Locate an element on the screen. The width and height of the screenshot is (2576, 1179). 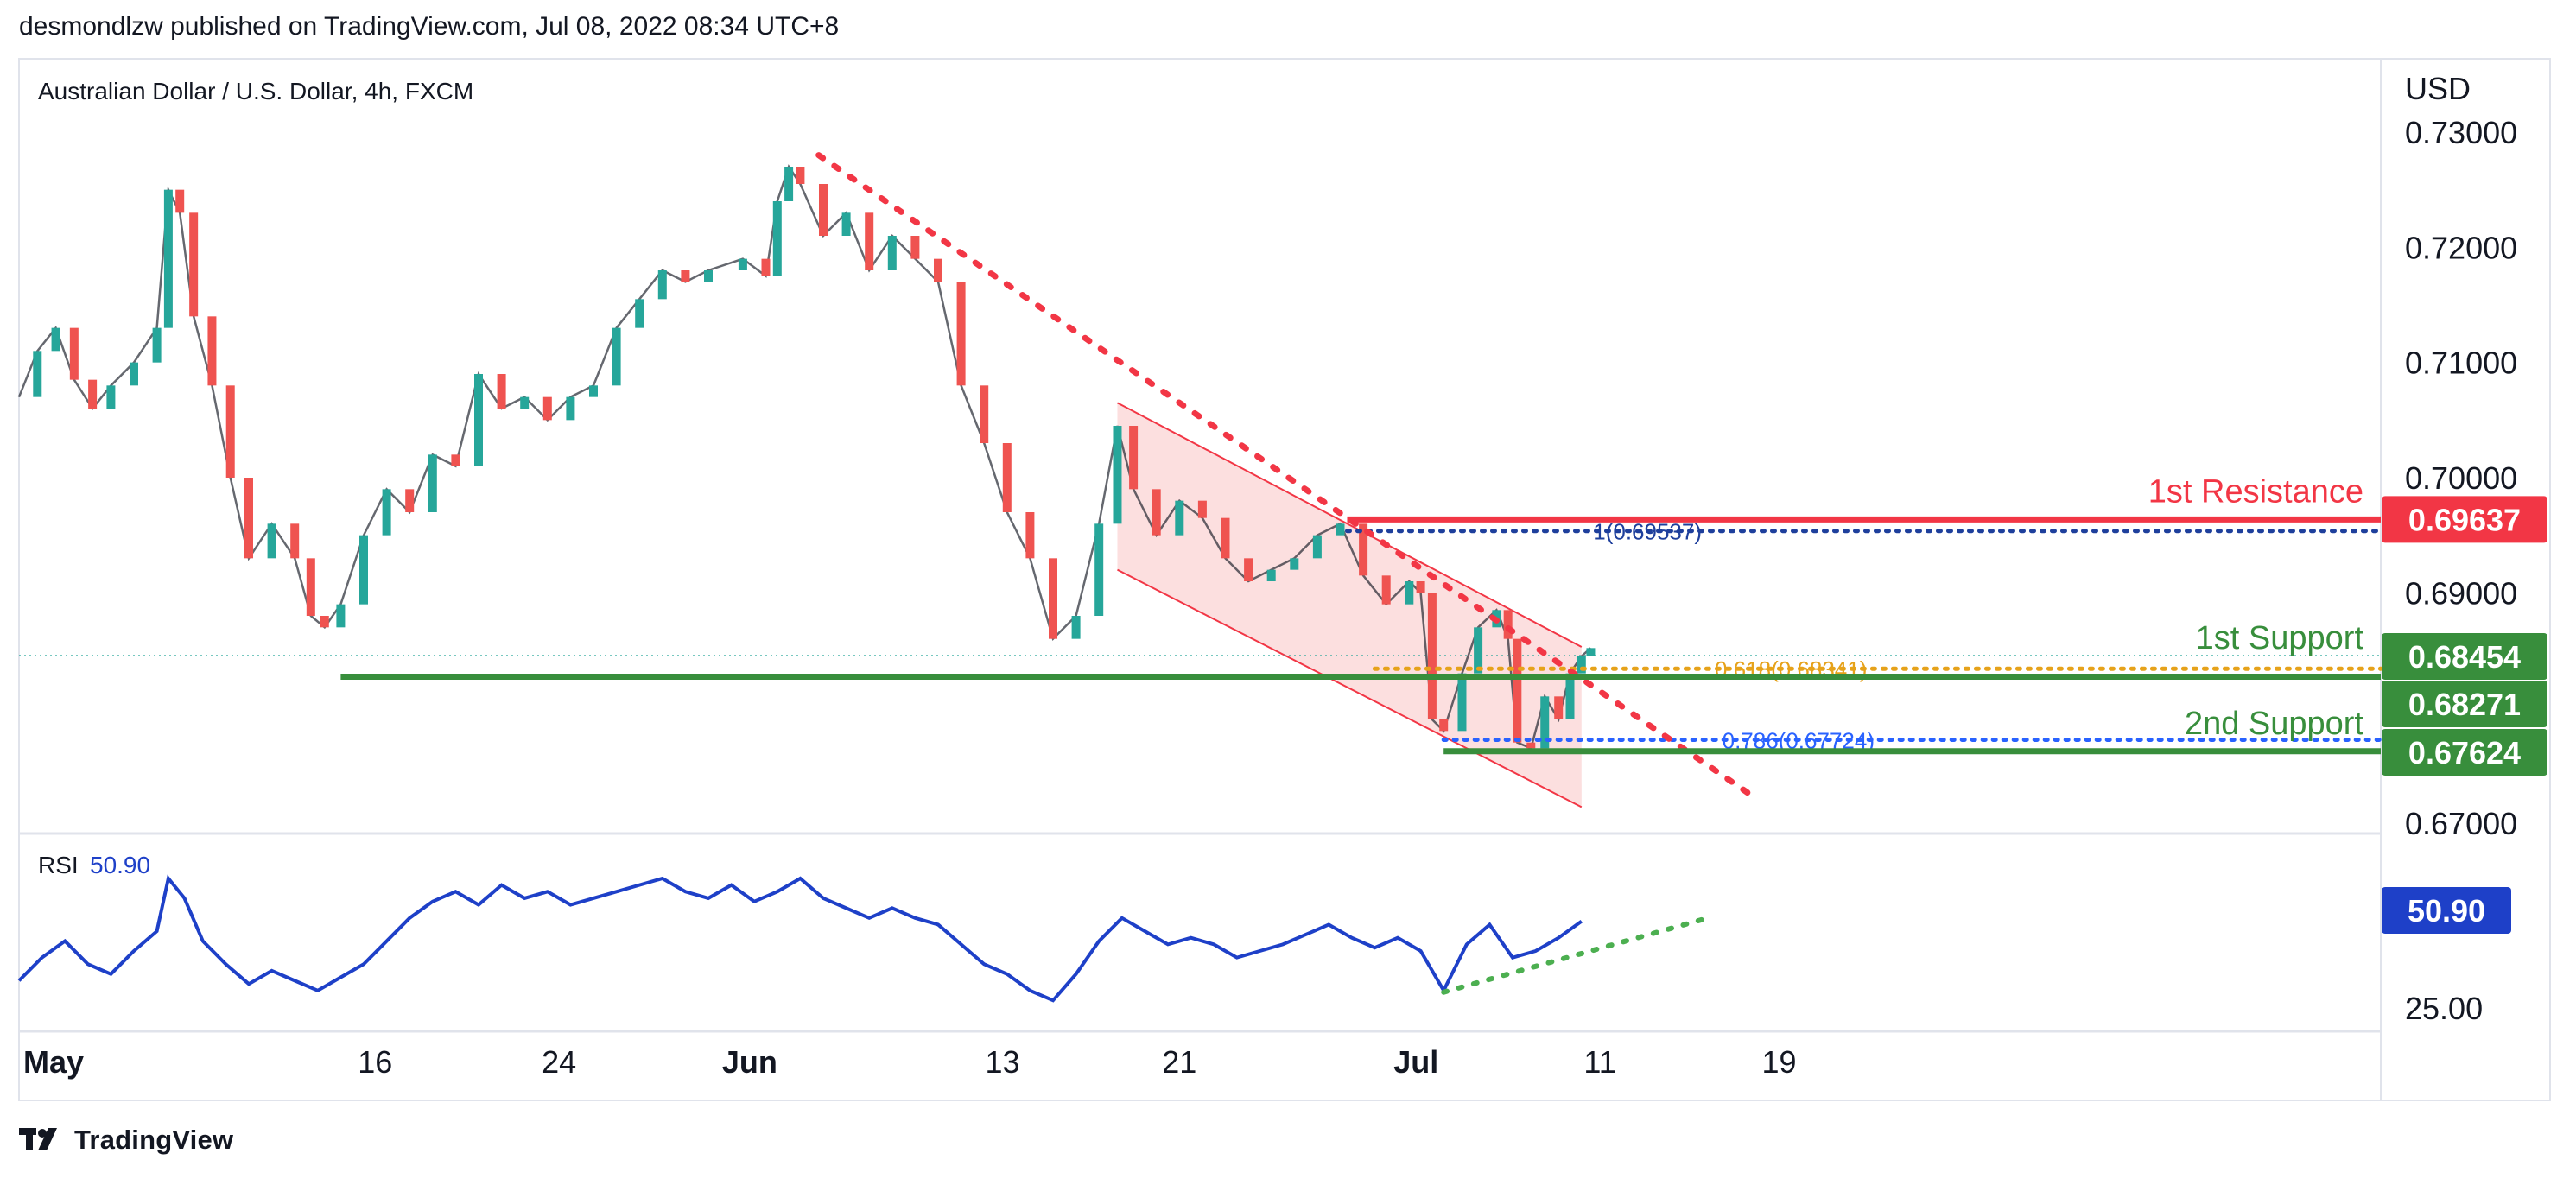
time-tick-0: May is located at coordinates (53, 1062).